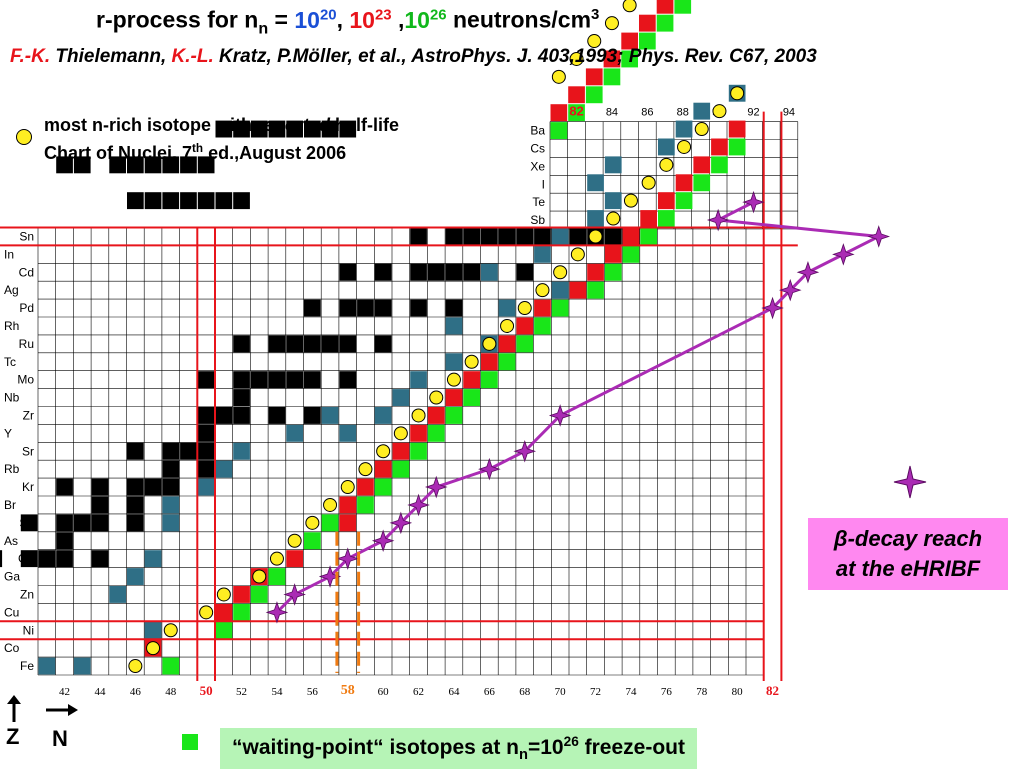 This screenshot has height=769, width=1024. I want to click on n-tick-label: 44, so click(100, 692).